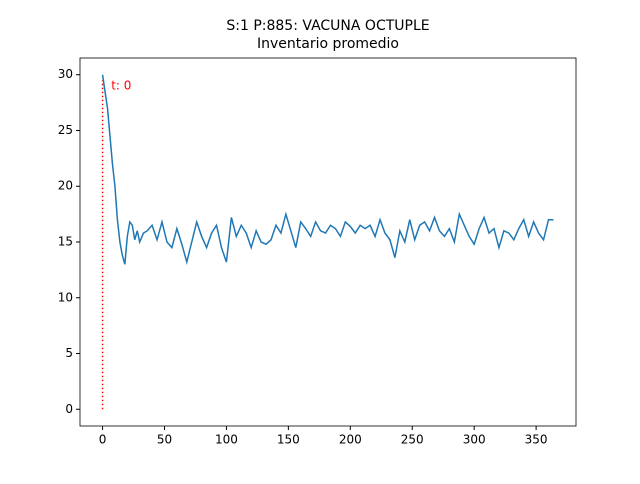 The image size is (640, 484). What do you see at coordinates (121, 85) in the screenshot?
I see `annotation: t: 0` at bounding box center [121, 85].